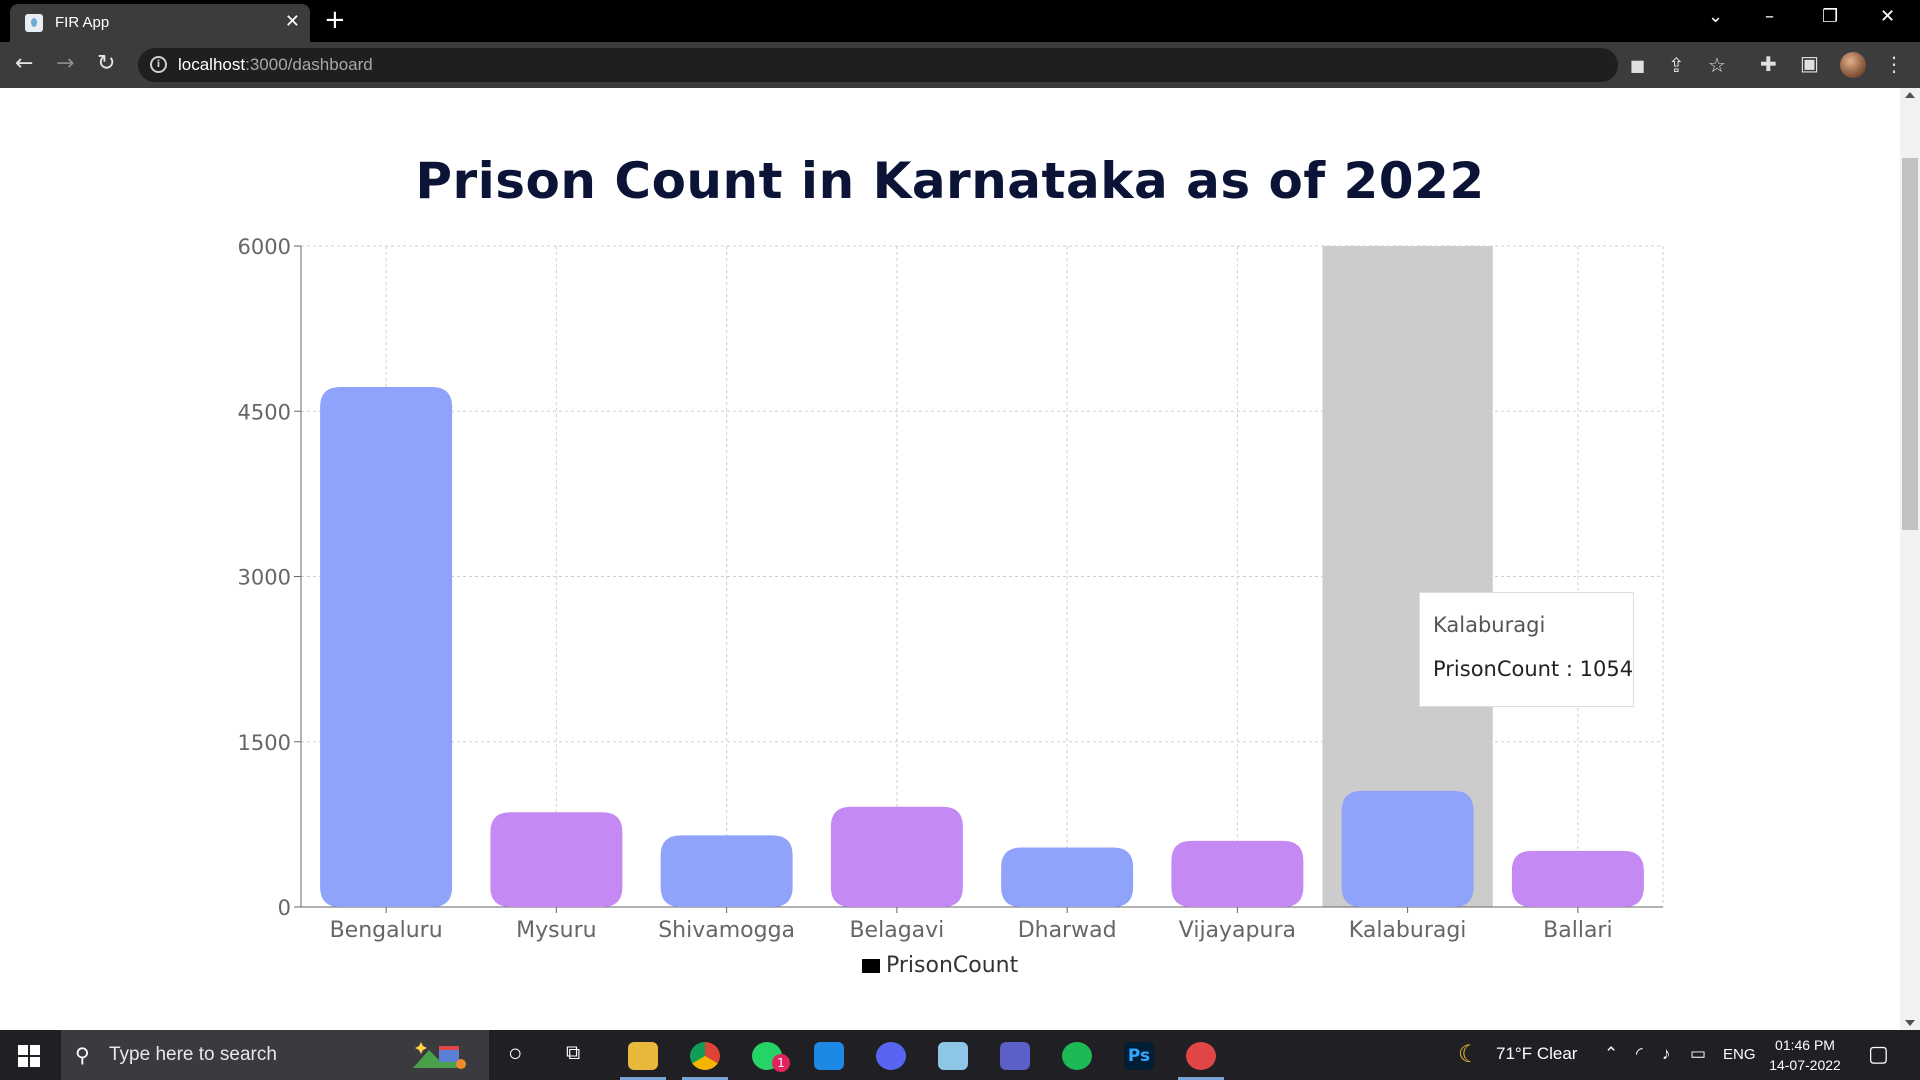 This screenshot has height=1080, width=1920. I want to click on taskbar-search-placeholder: Type here to search, so click(193, 1054).